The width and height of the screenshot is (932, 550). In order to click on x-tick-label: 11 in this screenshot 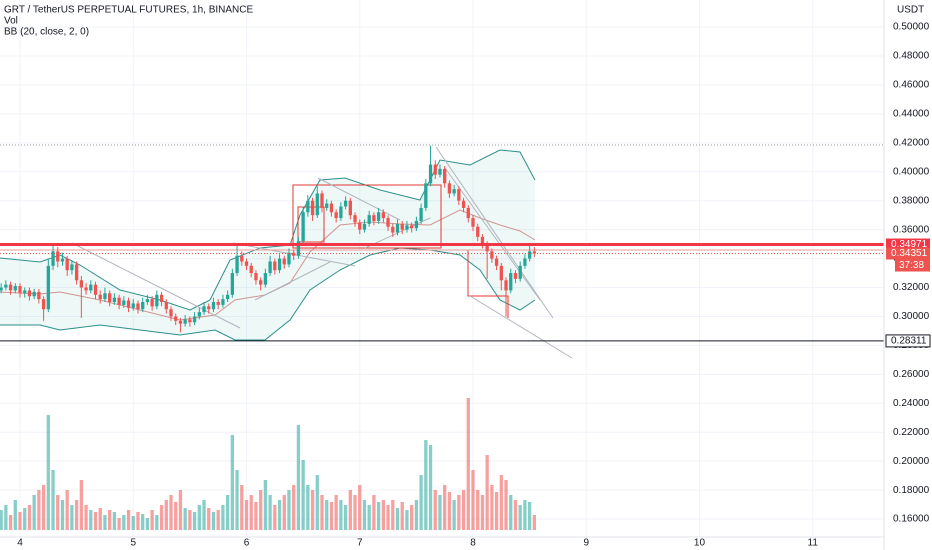, I will do `click(813, 543)`.